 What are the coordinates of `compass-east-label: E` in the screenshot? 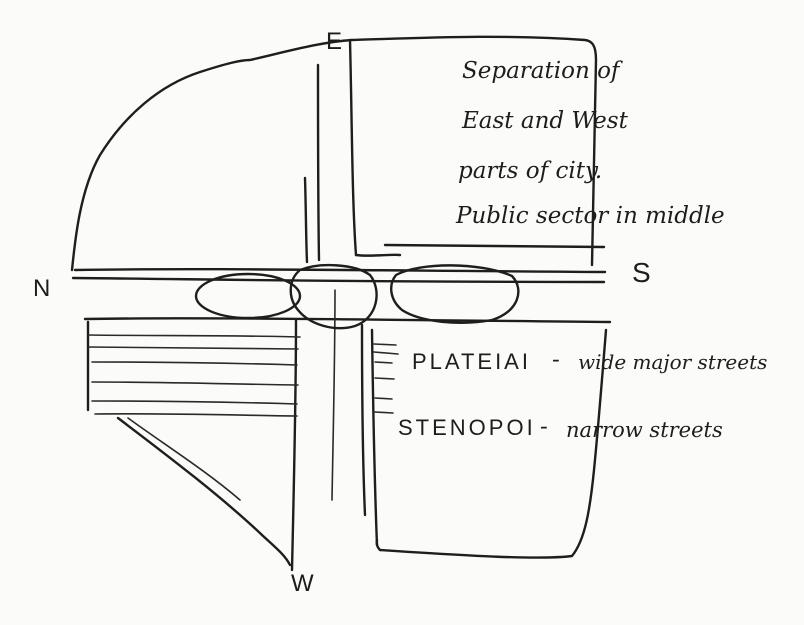 It's located at (334, 41).